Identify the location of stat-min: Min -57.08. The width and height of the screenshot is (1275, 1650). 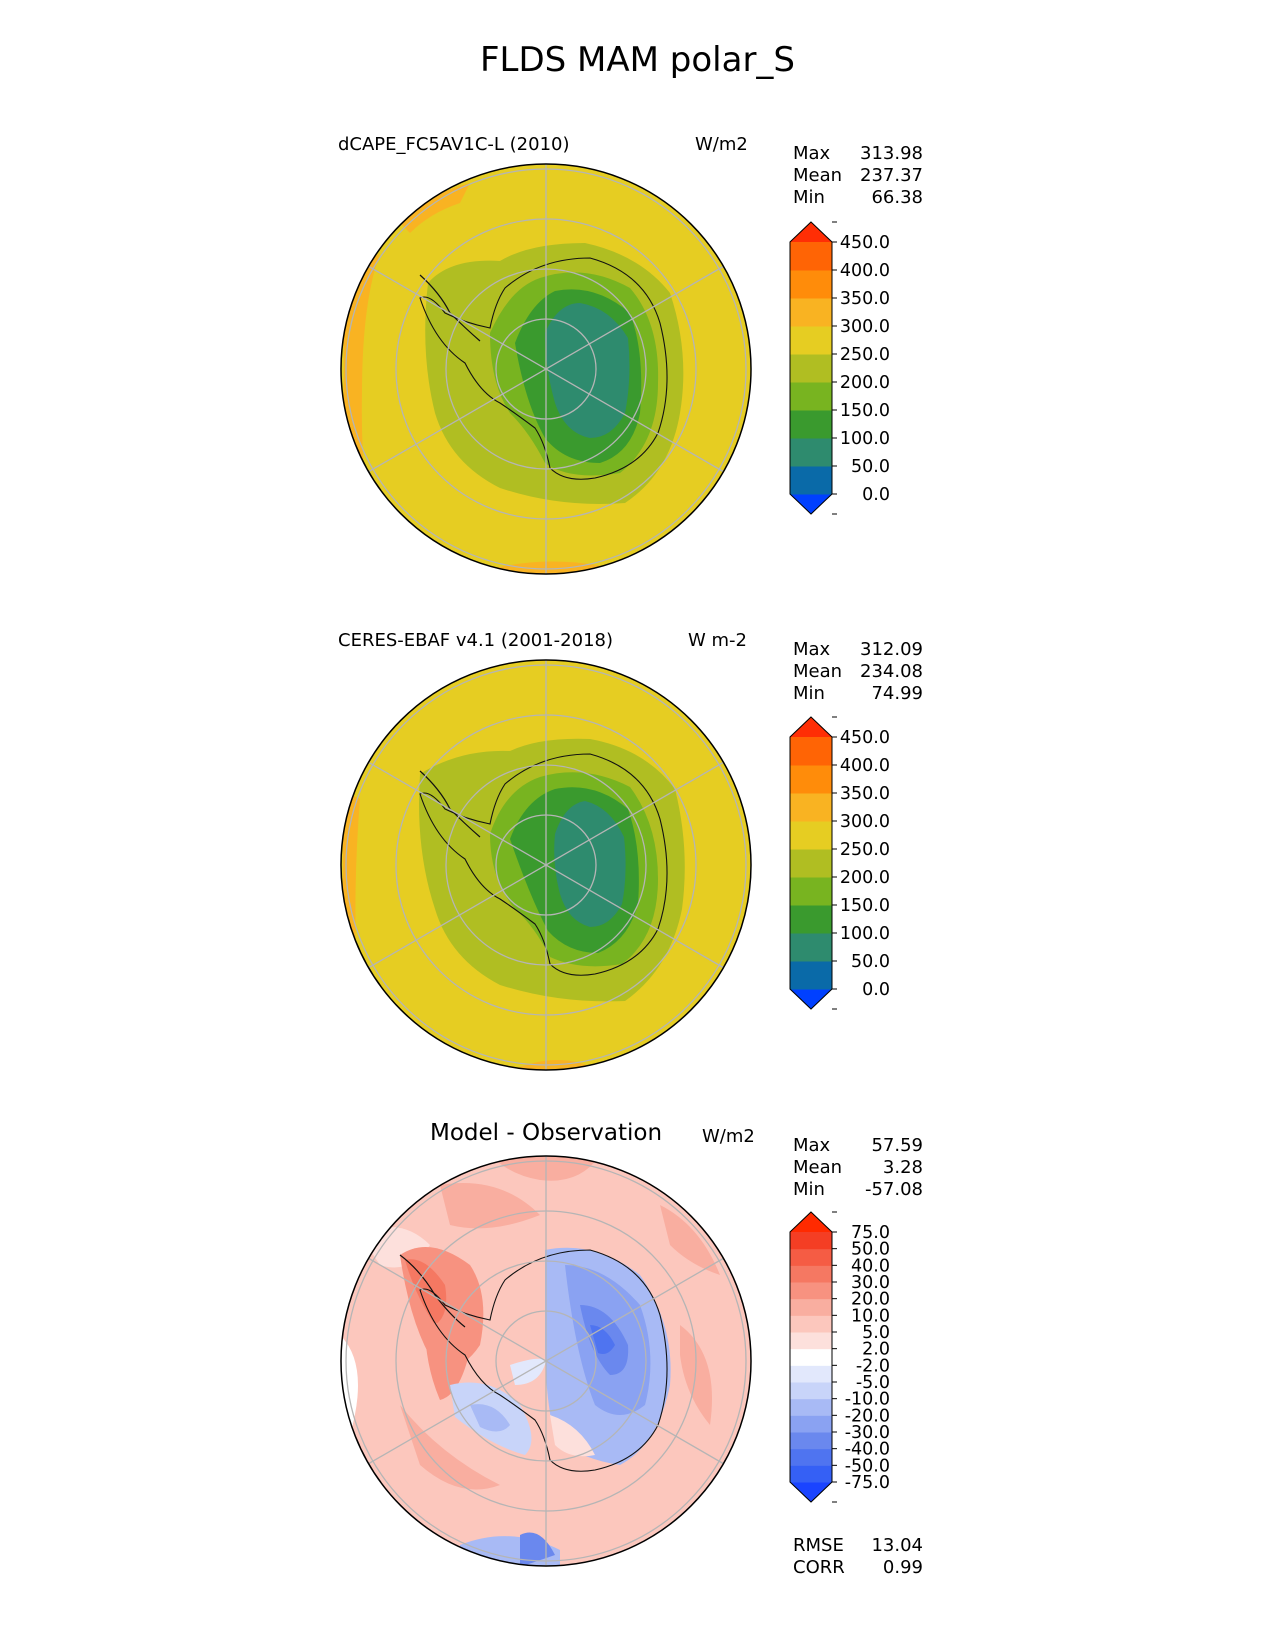
(858, 1189).